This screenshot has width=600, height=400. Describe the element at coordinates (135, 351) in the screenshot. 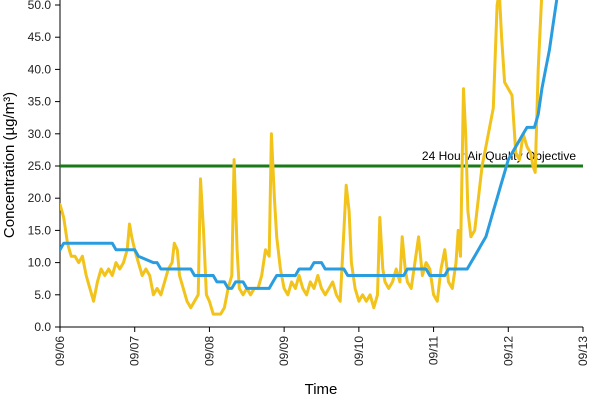

I see `x-tick-label: 09/07` at that location.